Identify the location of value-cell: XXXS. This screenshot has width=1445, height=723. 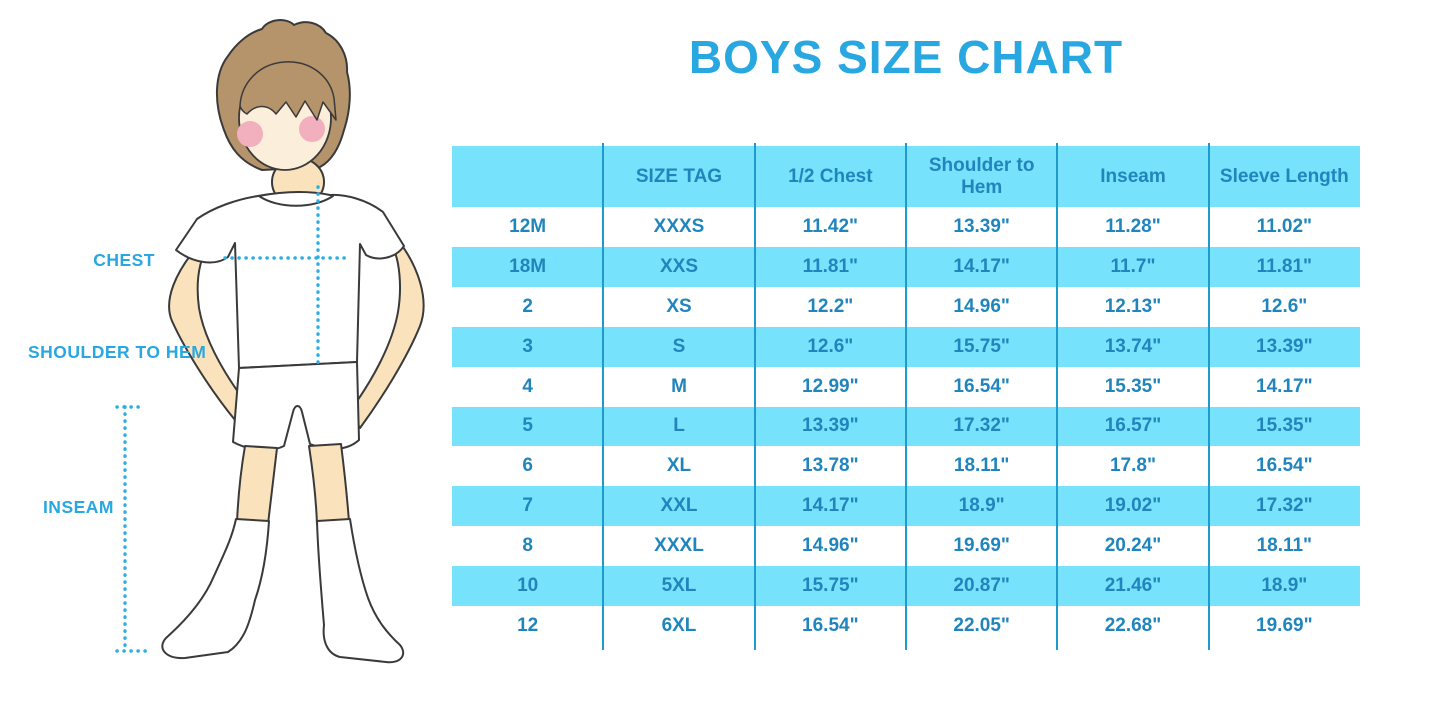
(679, 226).